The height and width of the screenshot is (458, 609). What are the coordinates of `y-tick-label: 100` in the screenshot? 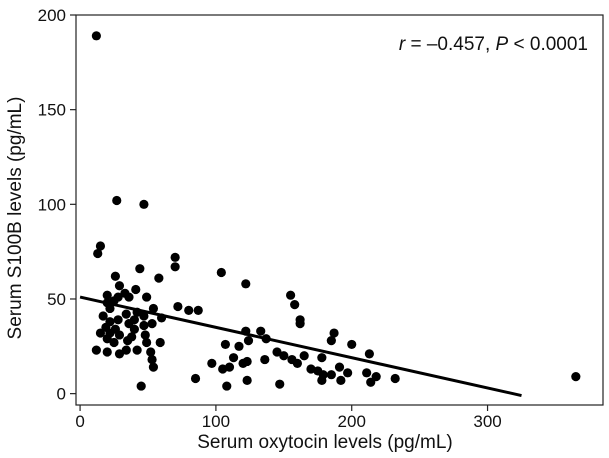 It's located at (52, 204).